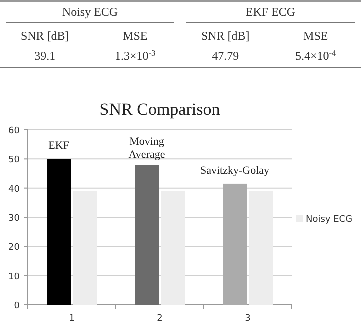  Describe the element at coordinates (329, 220) in the screenshot. I see `legend-label: Noisy ECG` at that location.